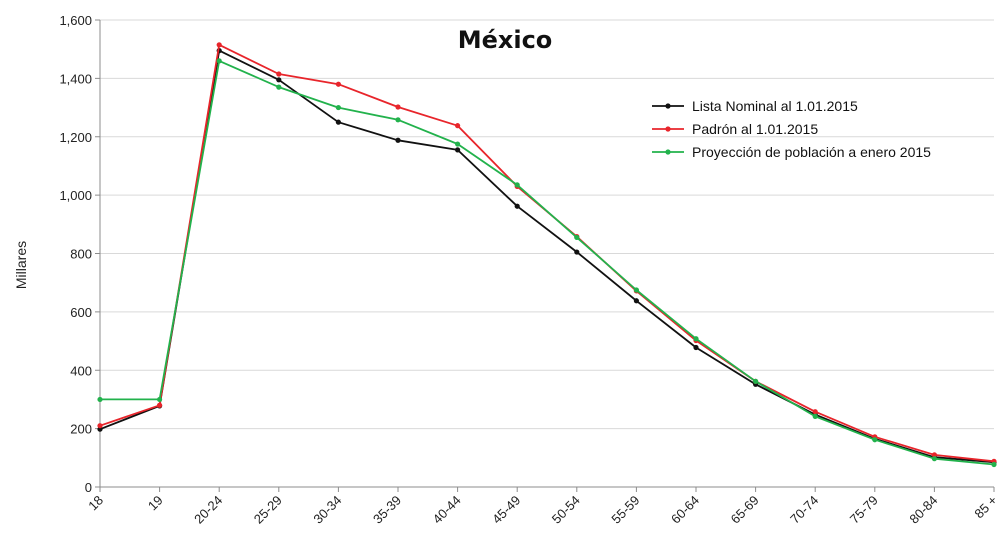  What do you see at coordinates (685, 510) in the screenshot?
I see `x-tick-label: 60-64` at bounding box center [685, 510].